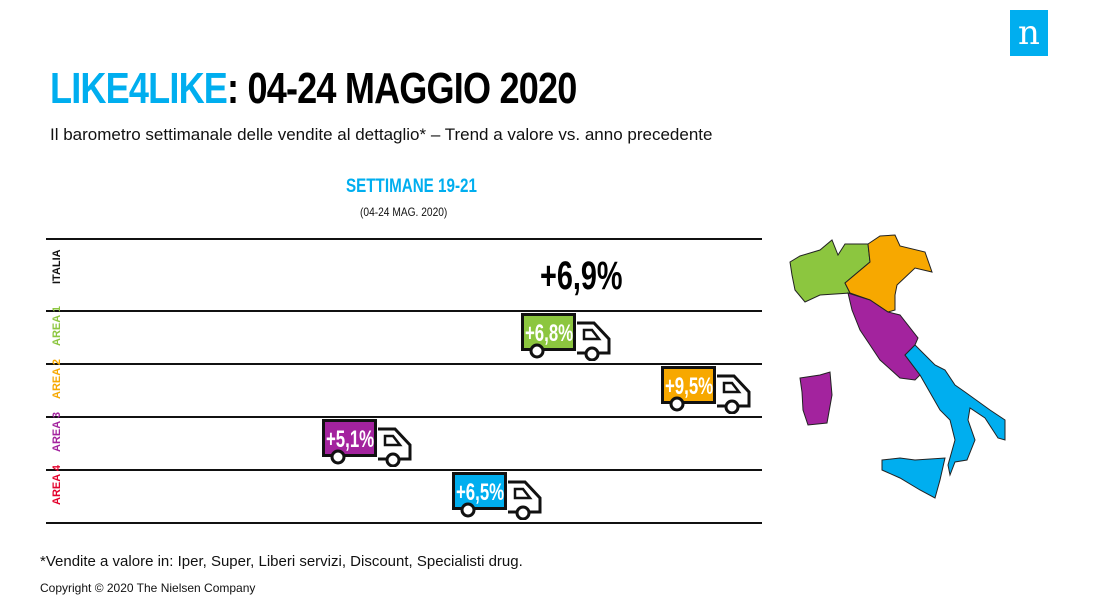 This screenshot has height=615, width=1093. What do you see at coordinates (1029, 33) in the screenshot?
I see `nielsen-logo: n` at bounding box center [1029, 33].